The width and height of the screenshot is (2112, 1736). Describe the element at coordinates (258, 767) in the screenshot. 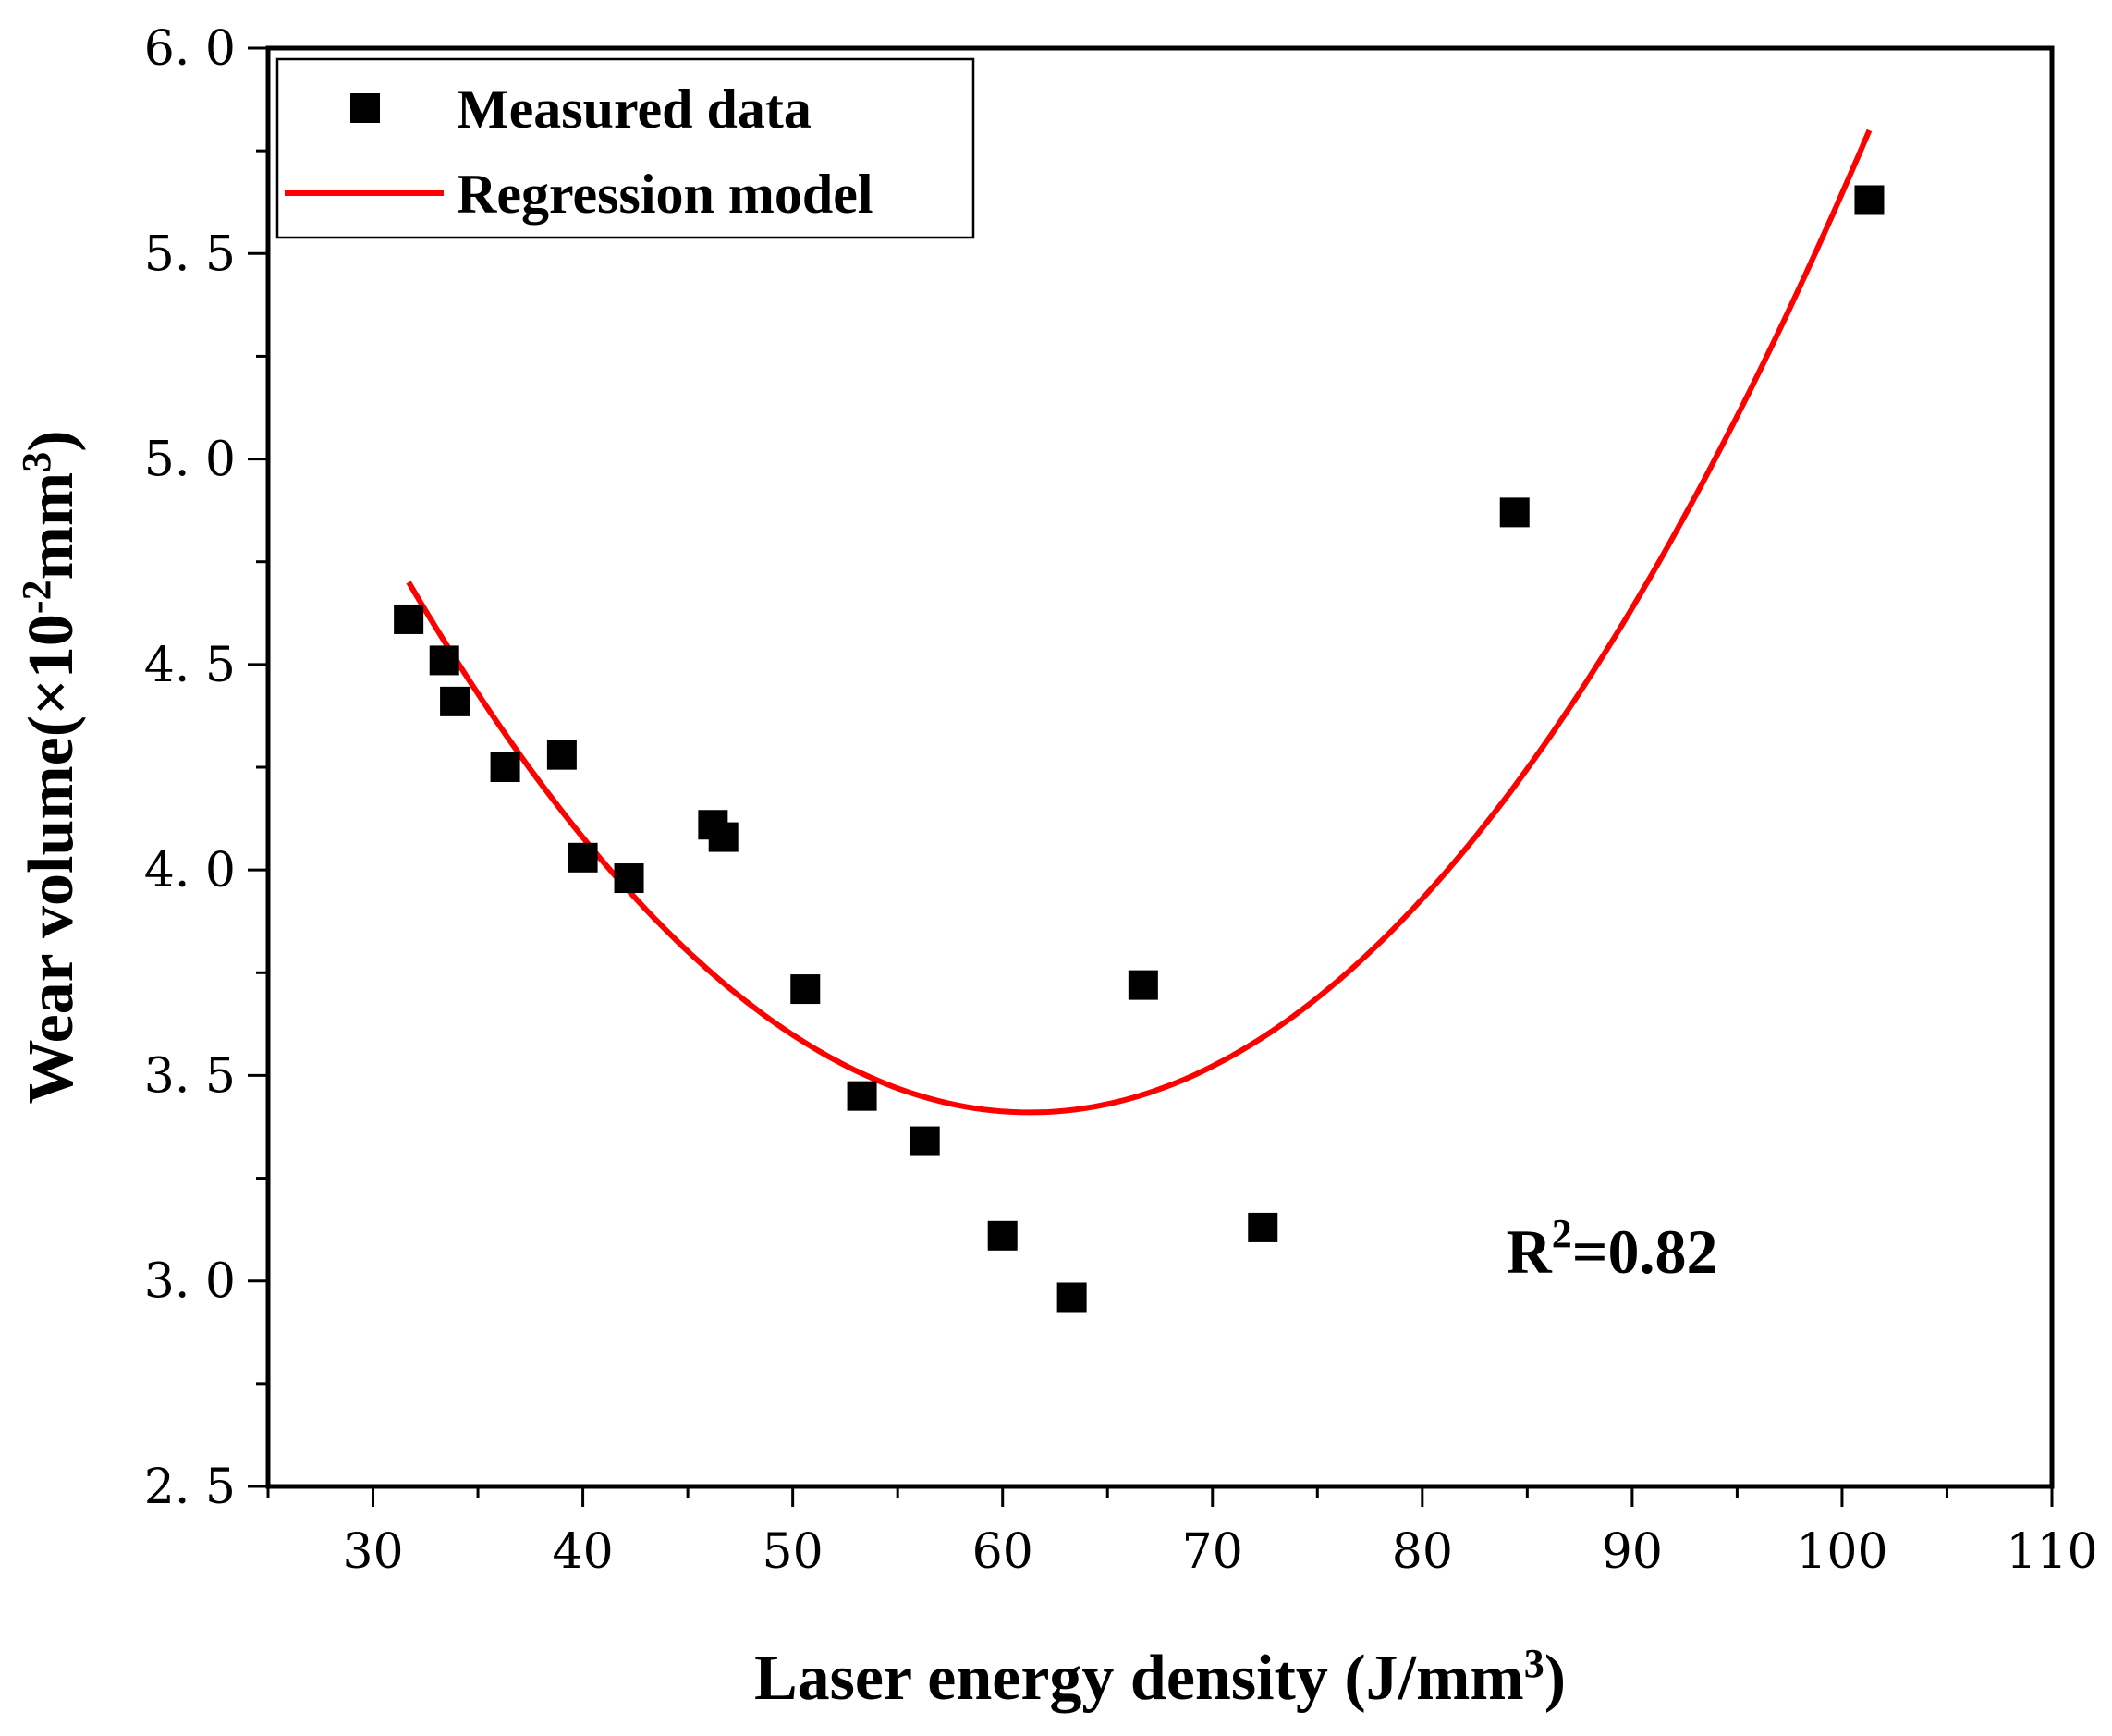

I see `y-axis-ticks` at that location.